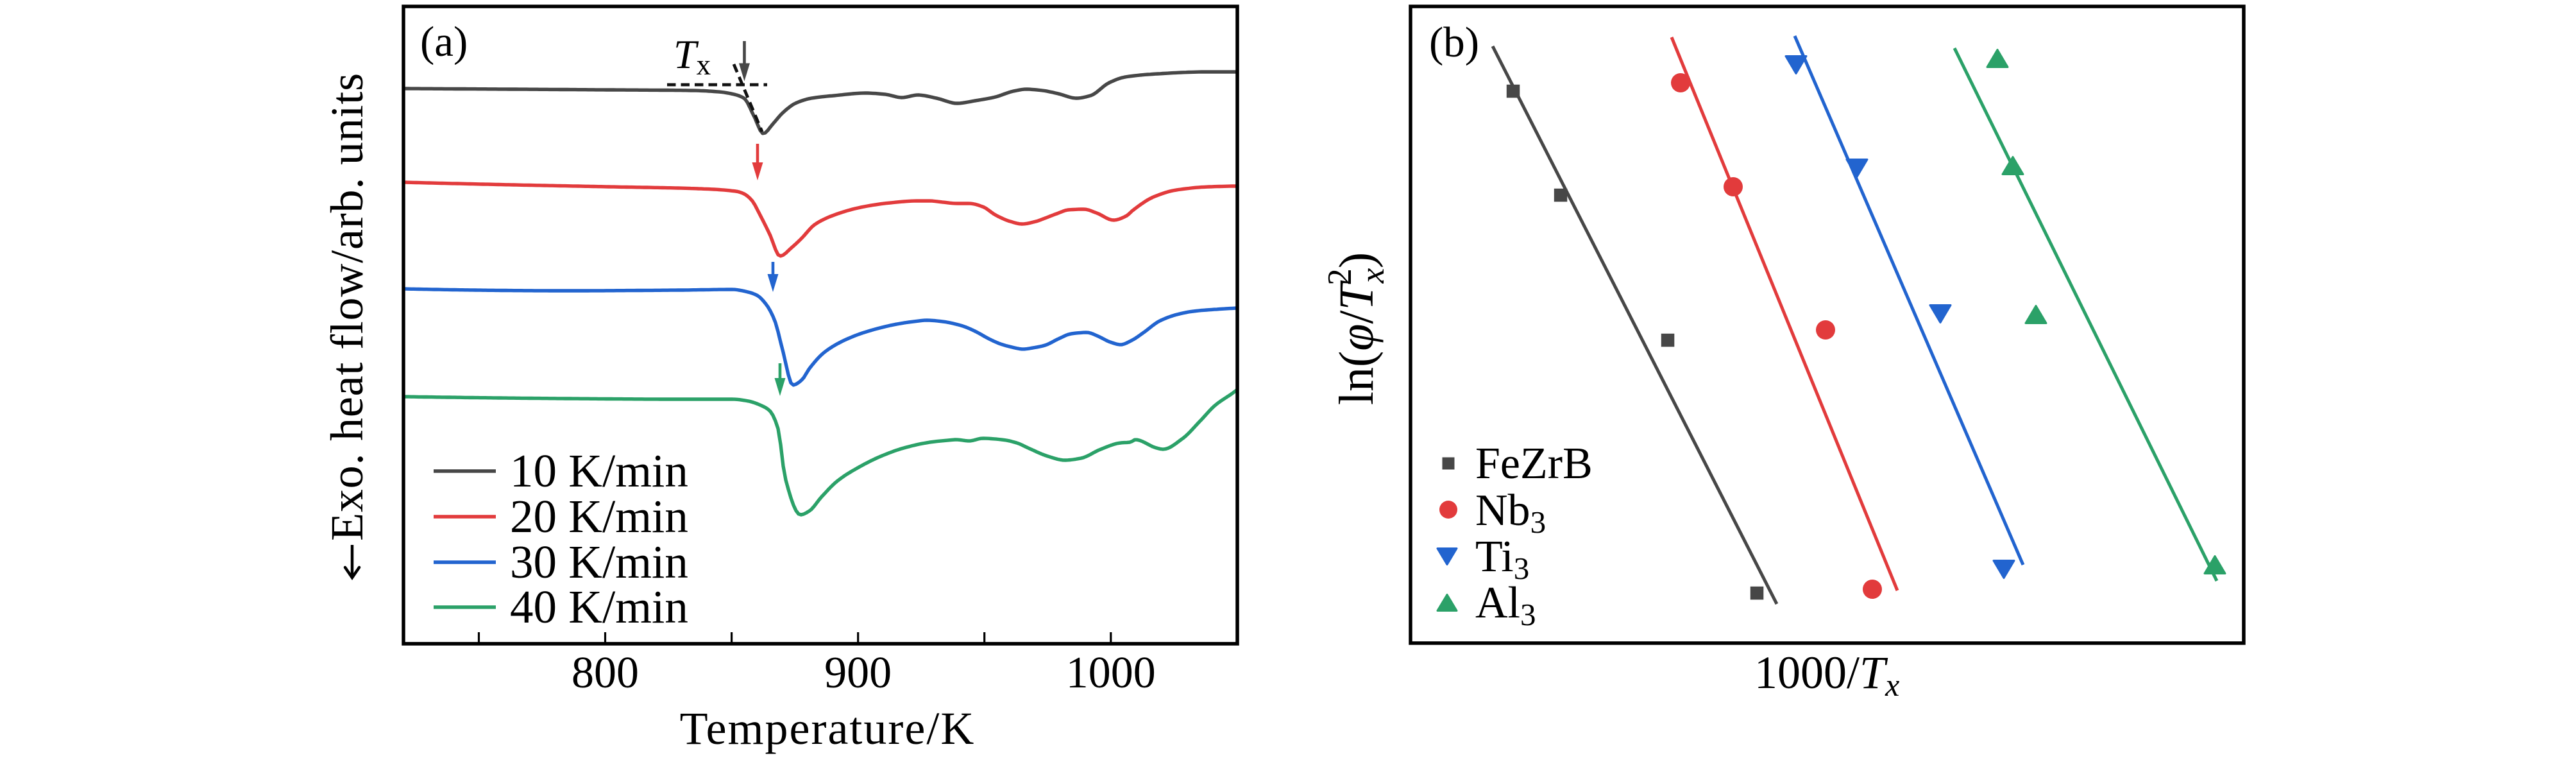 The image size is (2576, 758). I want to click on svg-text: 40 K/min, so click(599, 607).